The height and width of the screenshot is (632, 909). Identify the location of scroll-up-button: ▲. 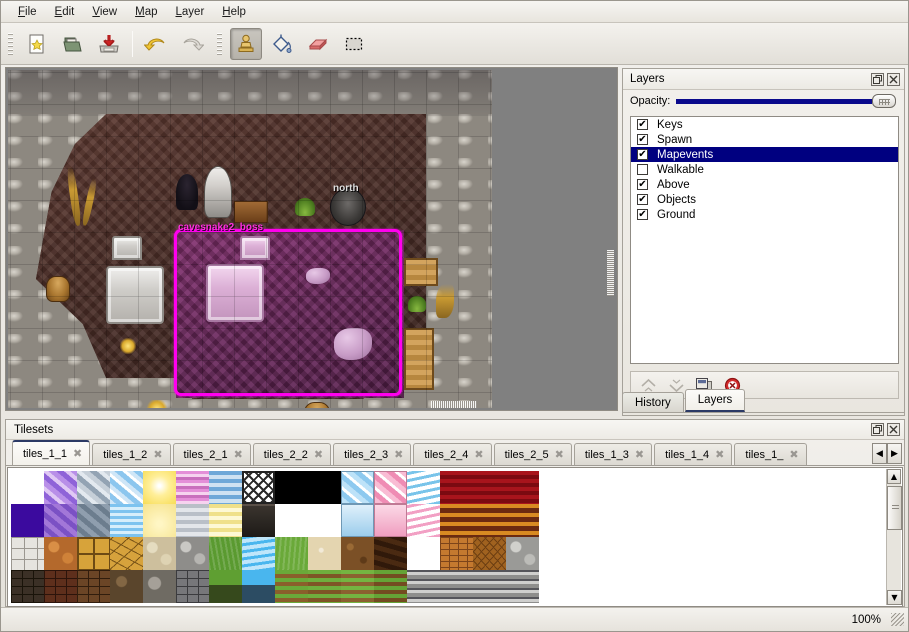
(894, 476).